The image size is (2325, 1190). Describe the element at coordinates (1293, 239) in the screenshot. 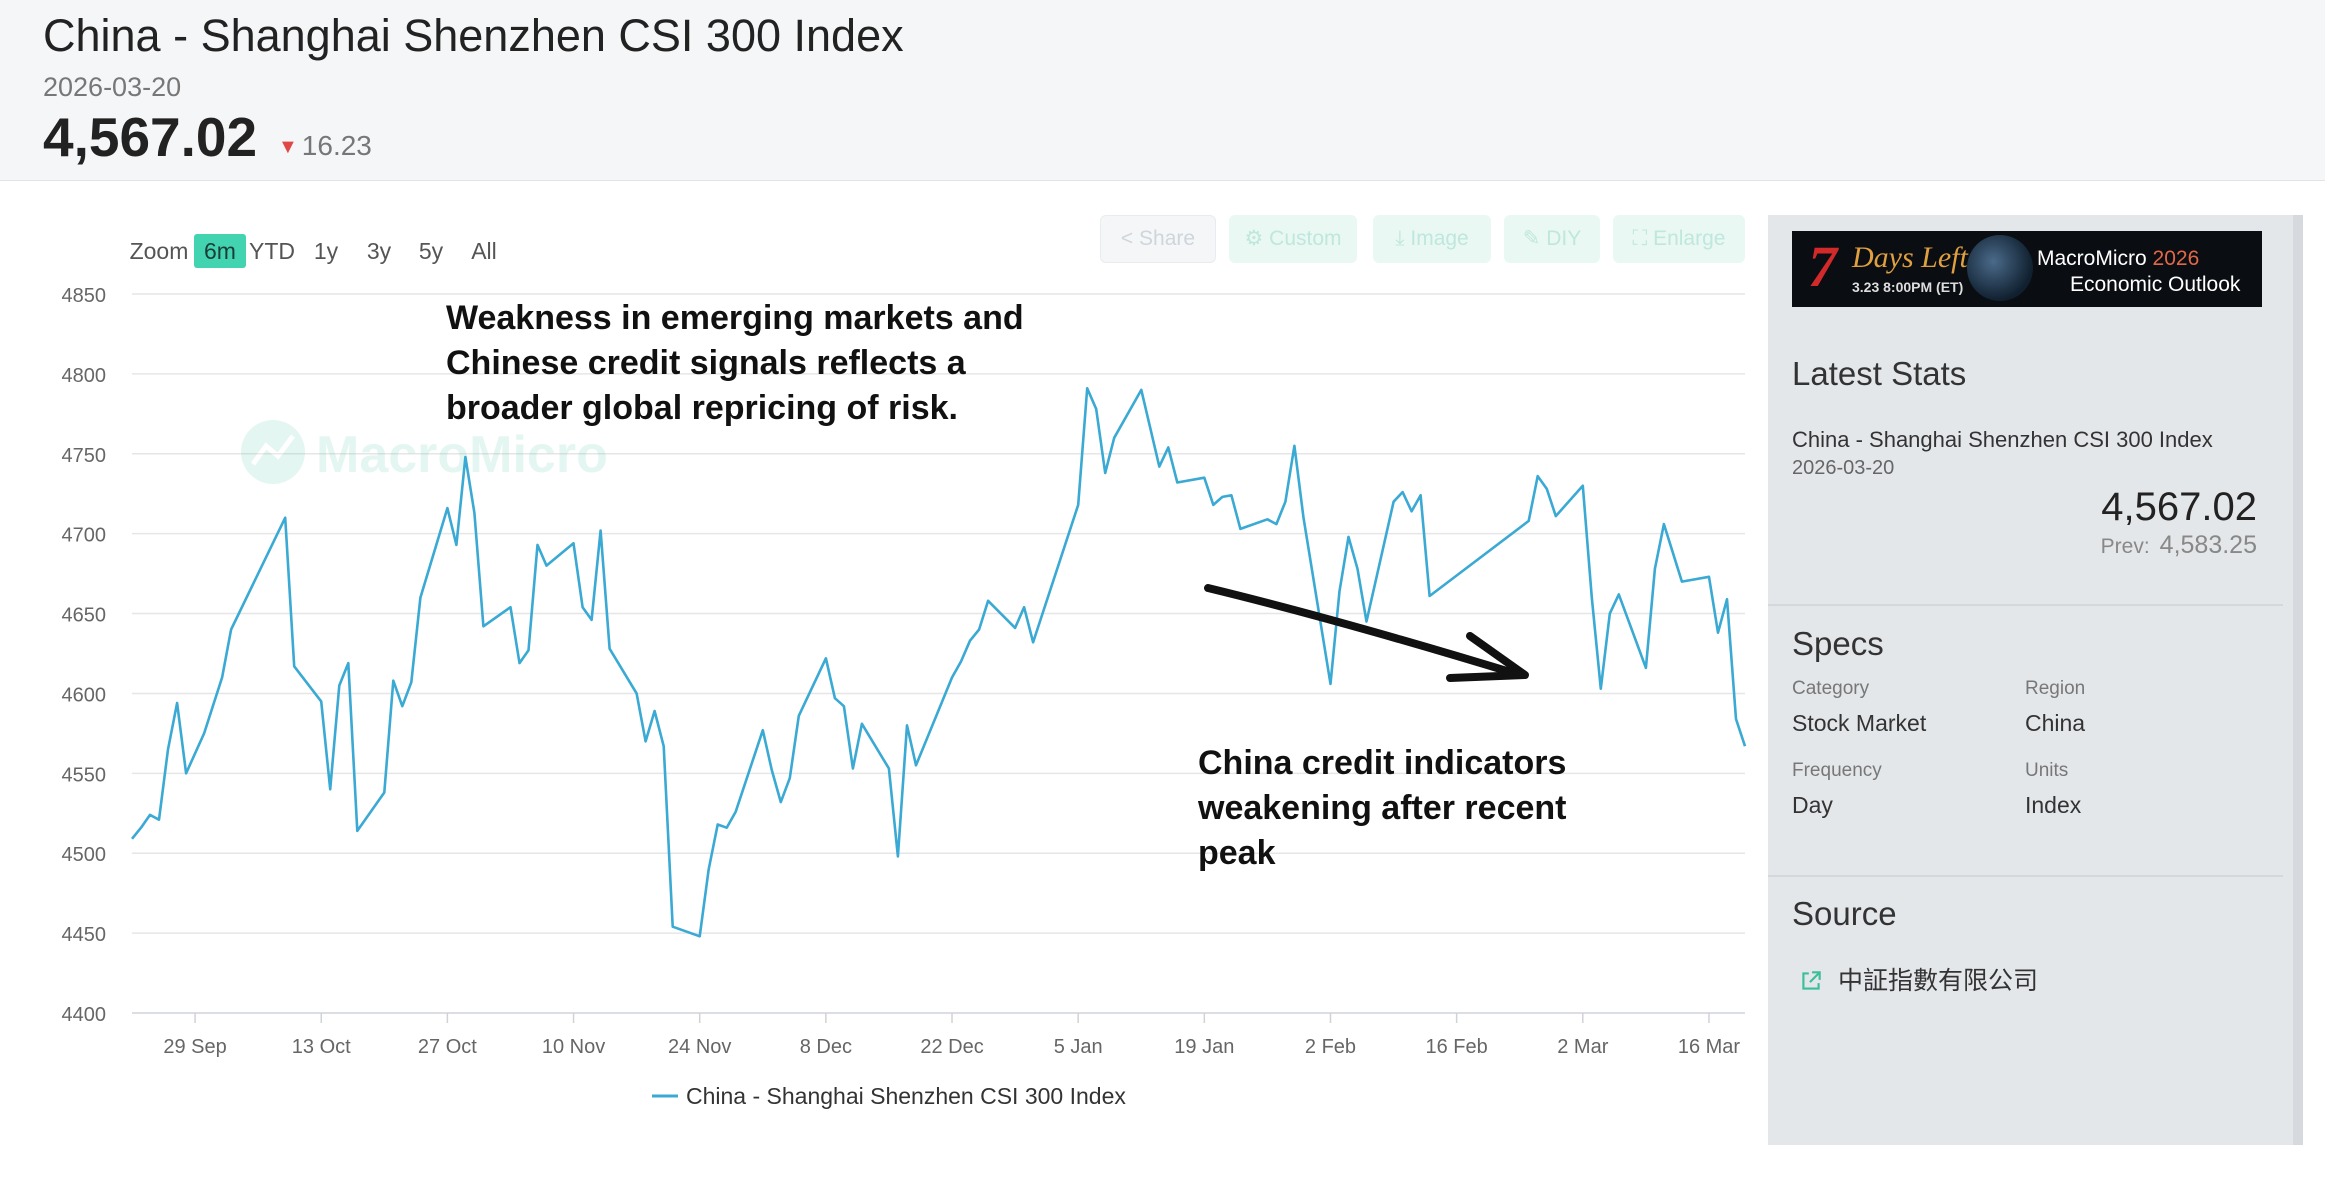

I see `custom-button: ⚙ Custom` at that location.